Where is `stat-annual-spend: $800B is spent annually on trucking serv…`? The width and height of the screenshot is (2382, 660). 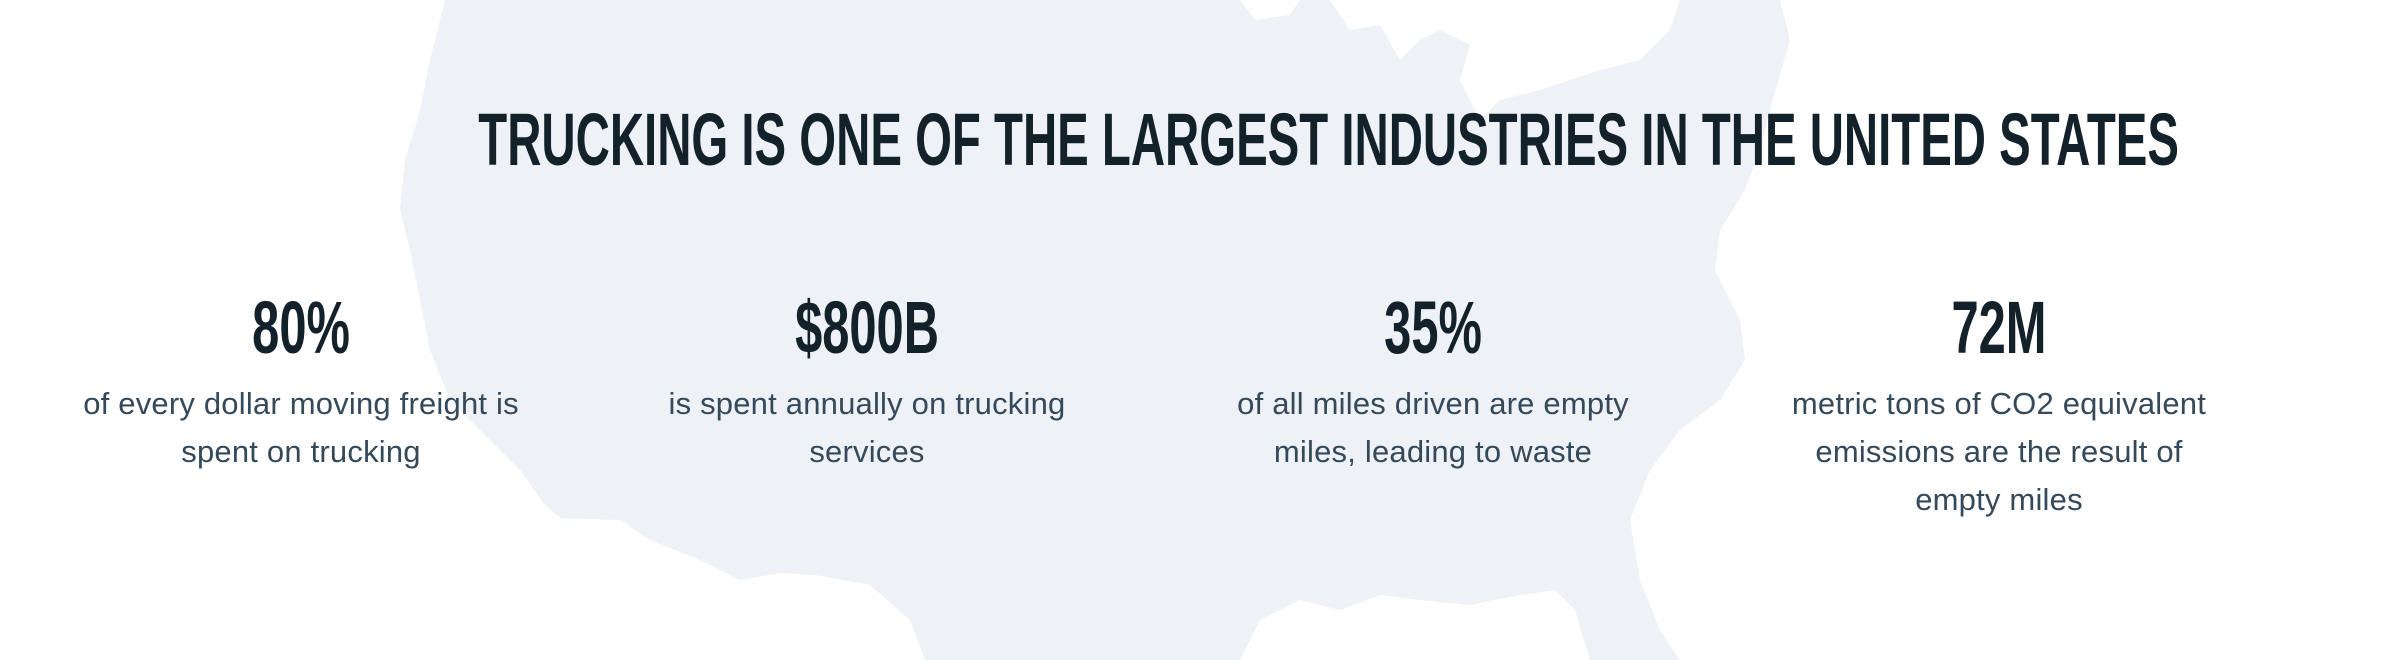 stat-annual-spend: $800B is spent annually on trucking serv… is located at coordinates (867, 407).